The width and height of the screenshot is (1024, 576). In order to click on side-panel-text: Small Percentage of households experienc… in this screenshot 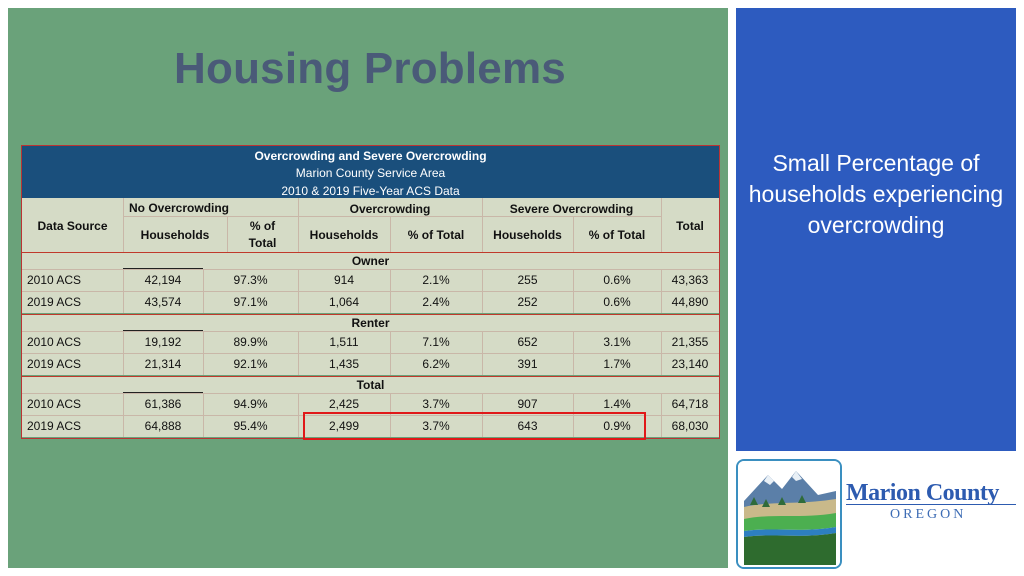, I will do `click(876, 194)`.